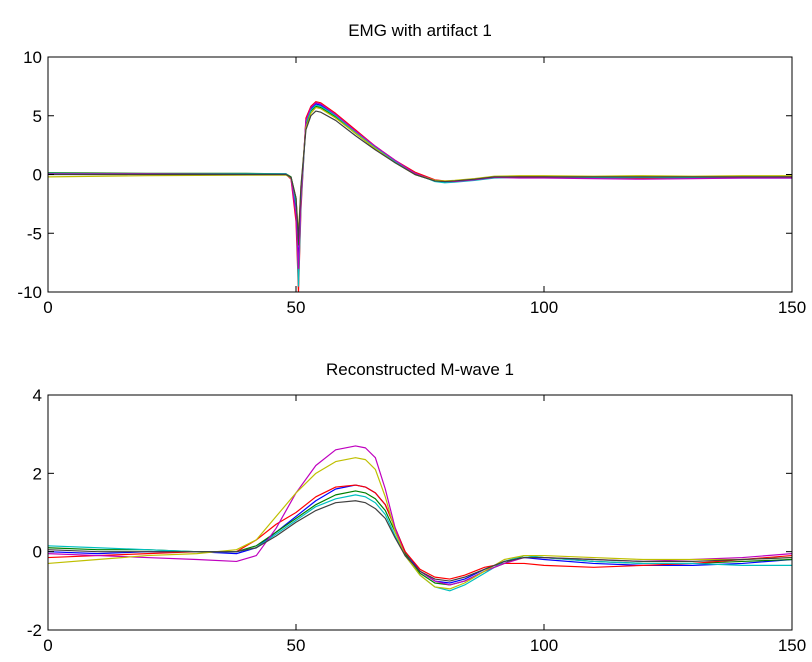  I want to click on subplot-title: EMG with artifact 1, so click(420, 30).